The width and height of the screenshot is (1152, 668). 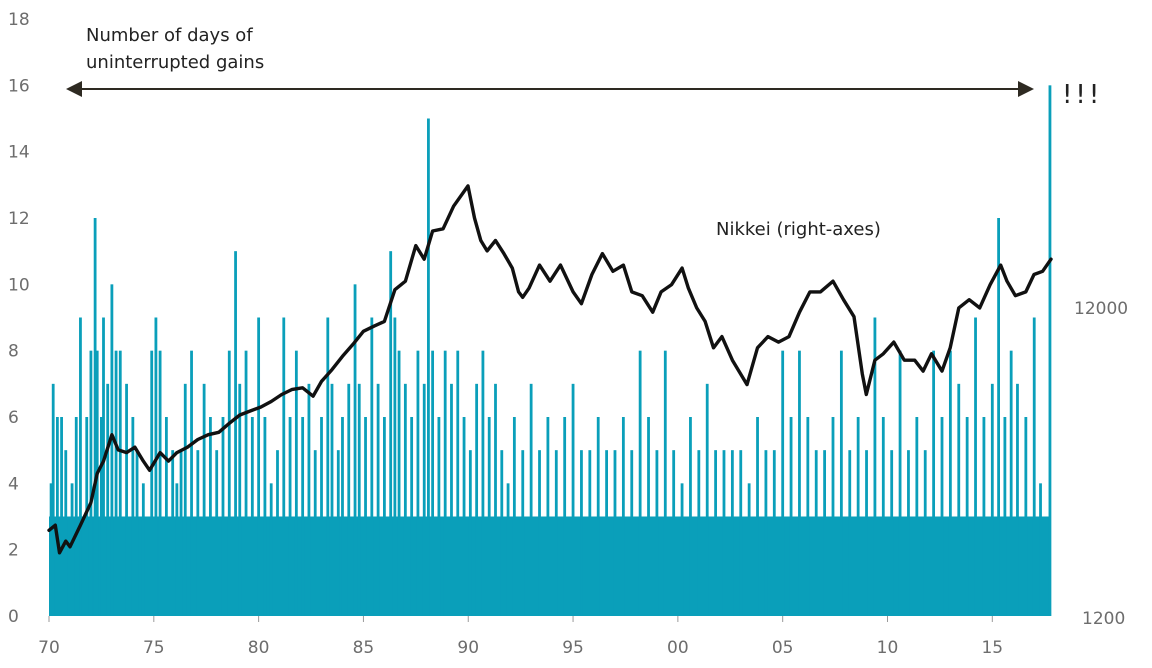 What do you see at coordinates (888, 648) in the screenshot?
I see `x-tick-label-10: 10` at bounding box center [888, 648].